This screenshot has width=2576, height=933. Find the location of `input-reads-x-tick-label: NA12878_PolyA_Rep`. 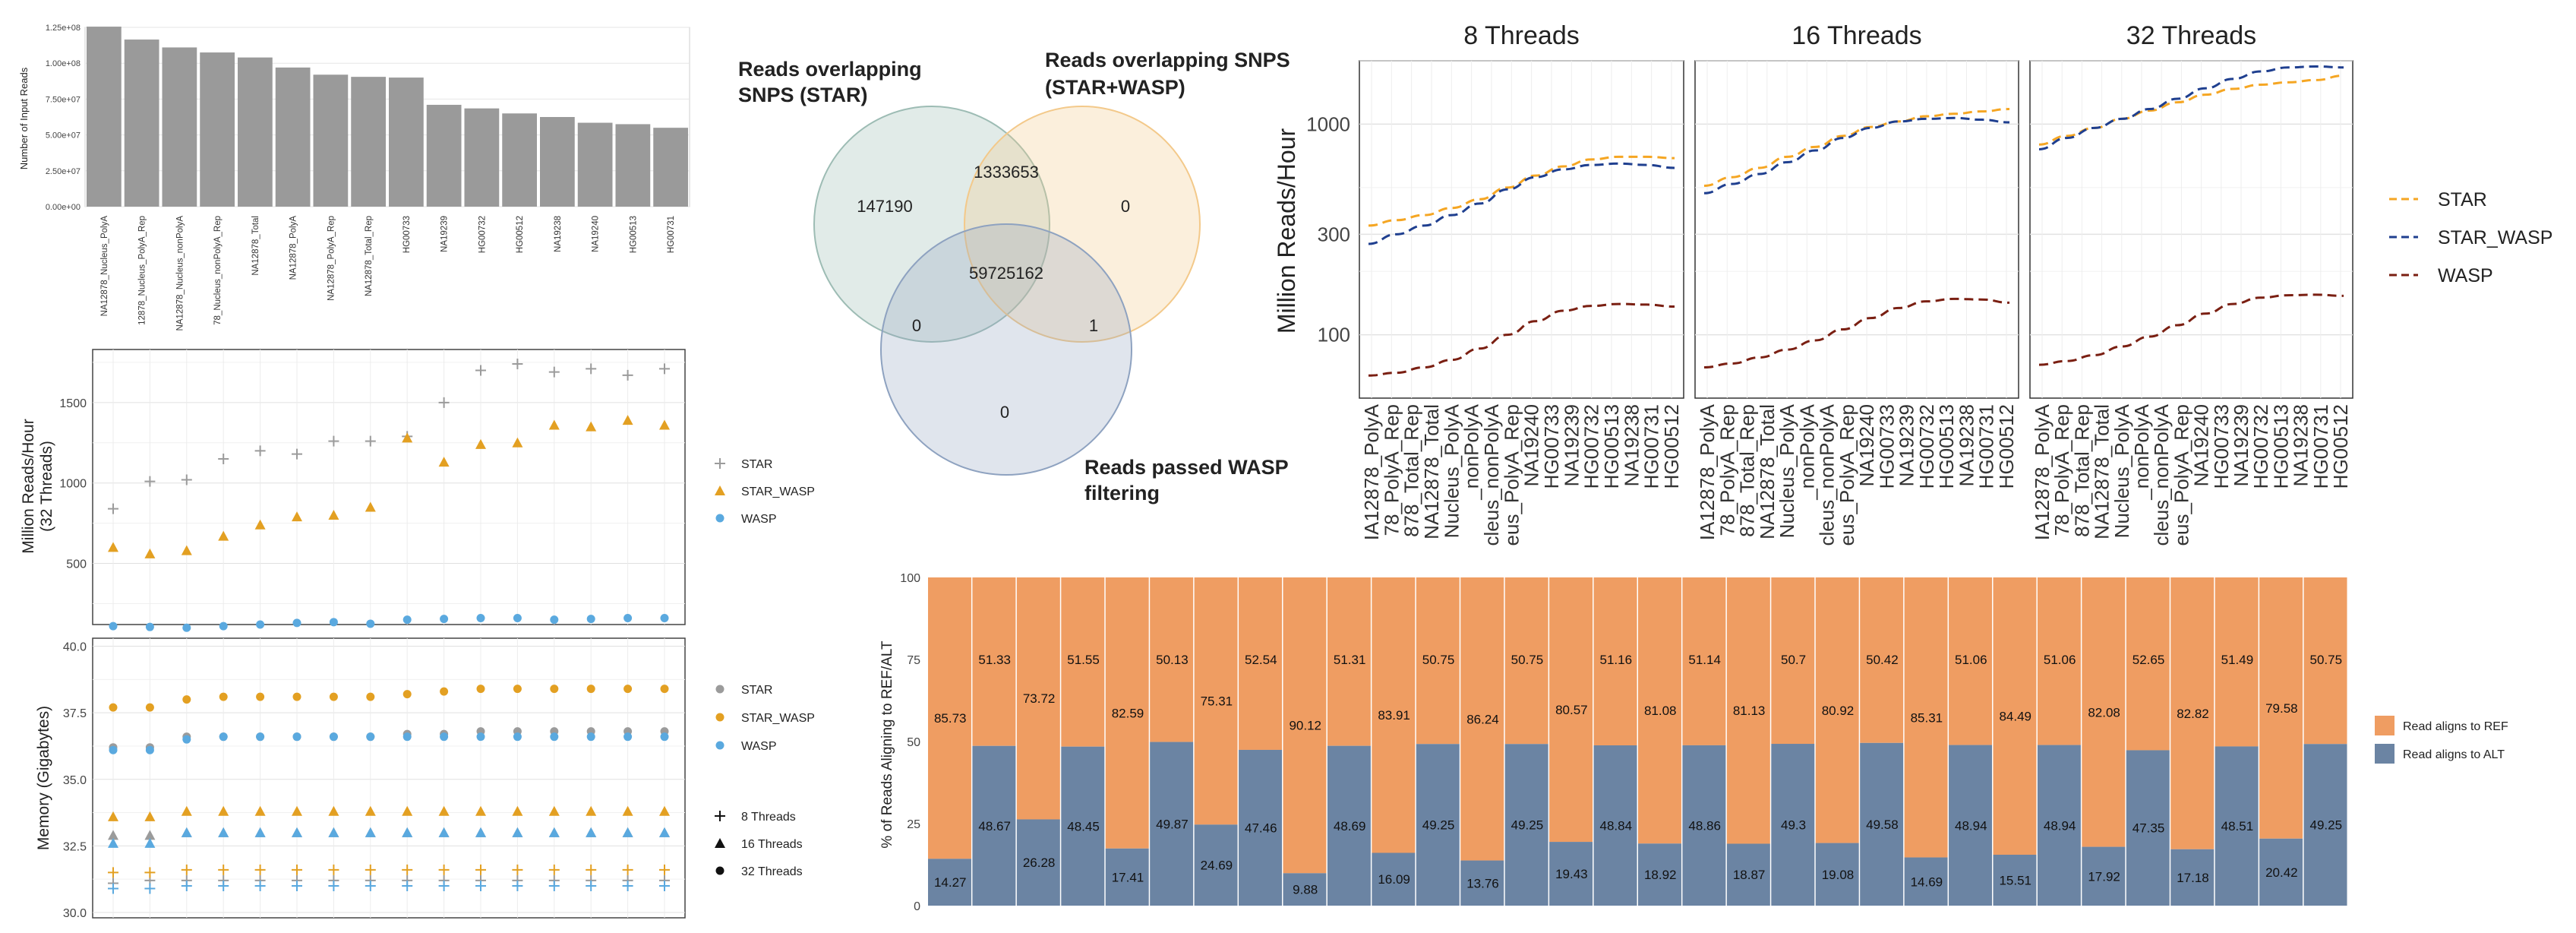

input-reads-x-tick-label: NA12878_PolyA_Rep is located at coordinates (331, 258).